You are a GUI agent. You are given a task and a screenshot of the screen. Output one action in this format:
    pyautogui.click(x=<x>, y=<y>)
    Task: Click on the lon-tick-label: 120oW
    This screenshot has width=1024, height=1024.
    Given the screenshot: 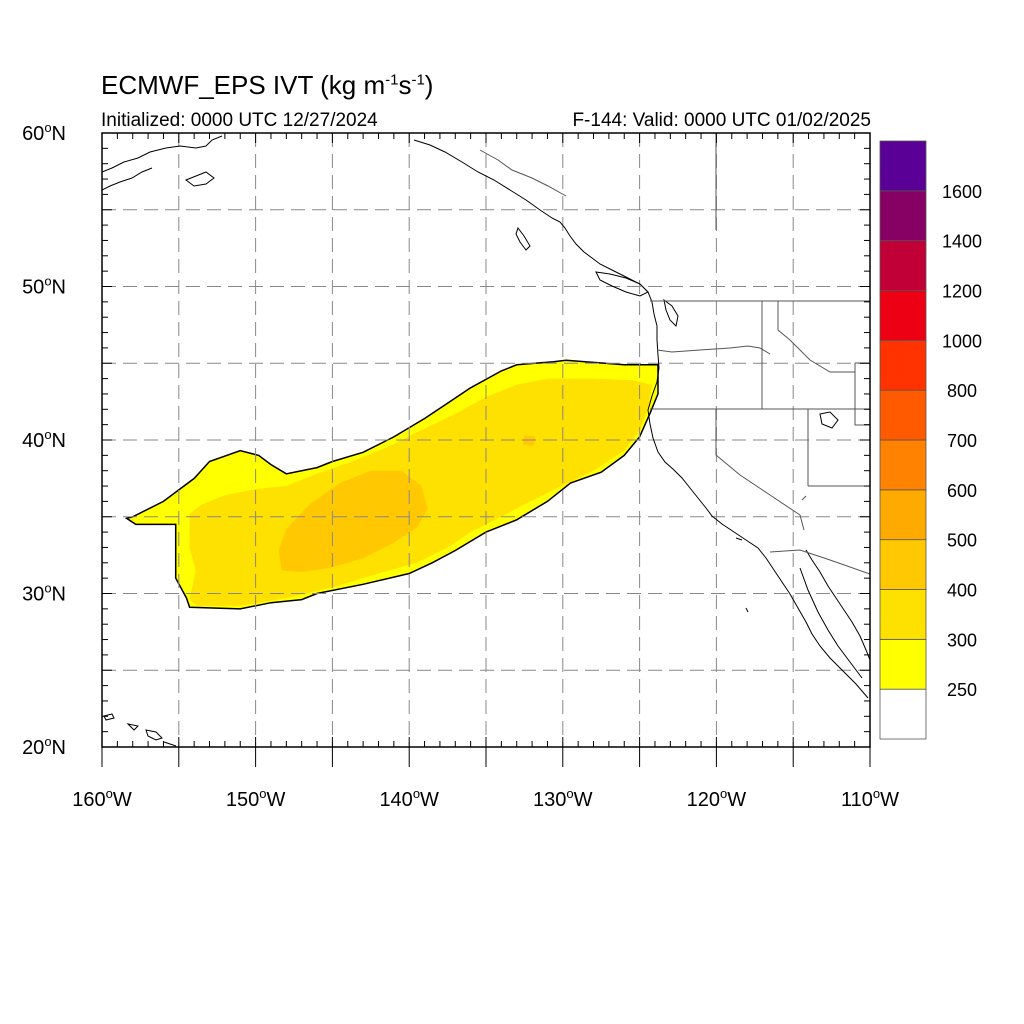 What is the action you would take?
    pyautogui.click(x=717, y=798)
    